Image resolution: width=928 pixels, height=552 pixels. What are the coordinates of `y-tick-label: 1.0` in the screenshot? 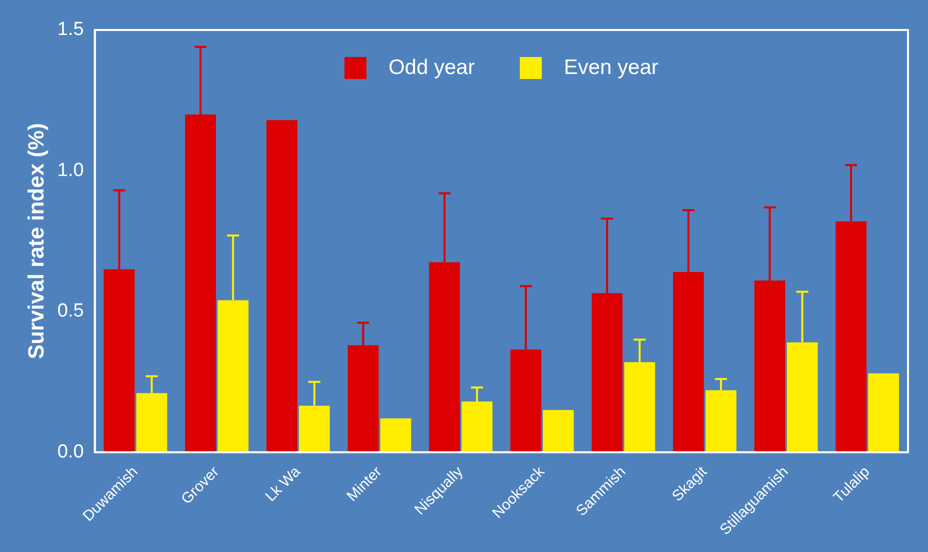 It's located at (70, 170).